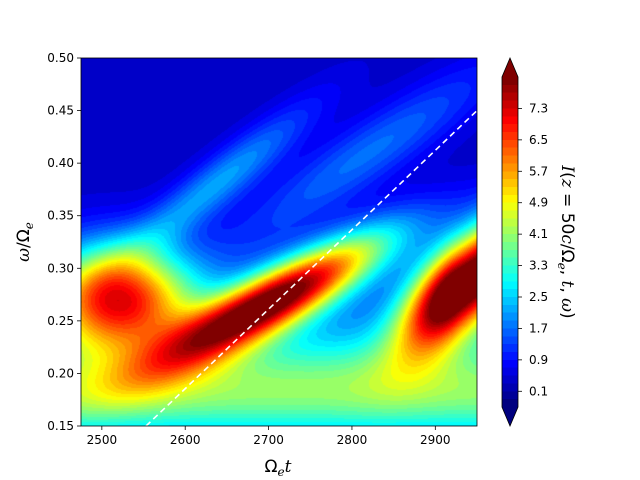 The width and height of the screenshot is (640, 480). What do you see at coordinates (60, 373) in the screenshot?
I see `y-tick-label: 0.20` at bounding box center [60, 373].